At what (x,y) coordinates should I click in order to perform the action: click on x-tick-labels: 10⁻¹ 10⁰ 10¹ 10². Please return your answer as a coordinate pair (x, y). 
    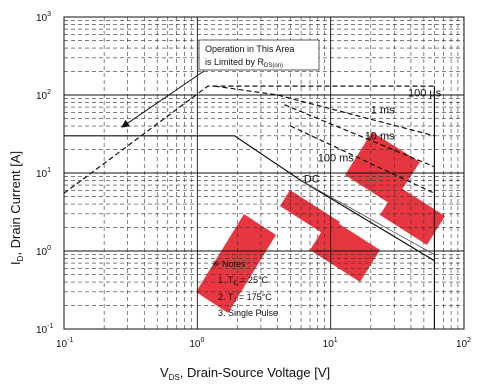
    Looking at the image, I should click on (263, 343).